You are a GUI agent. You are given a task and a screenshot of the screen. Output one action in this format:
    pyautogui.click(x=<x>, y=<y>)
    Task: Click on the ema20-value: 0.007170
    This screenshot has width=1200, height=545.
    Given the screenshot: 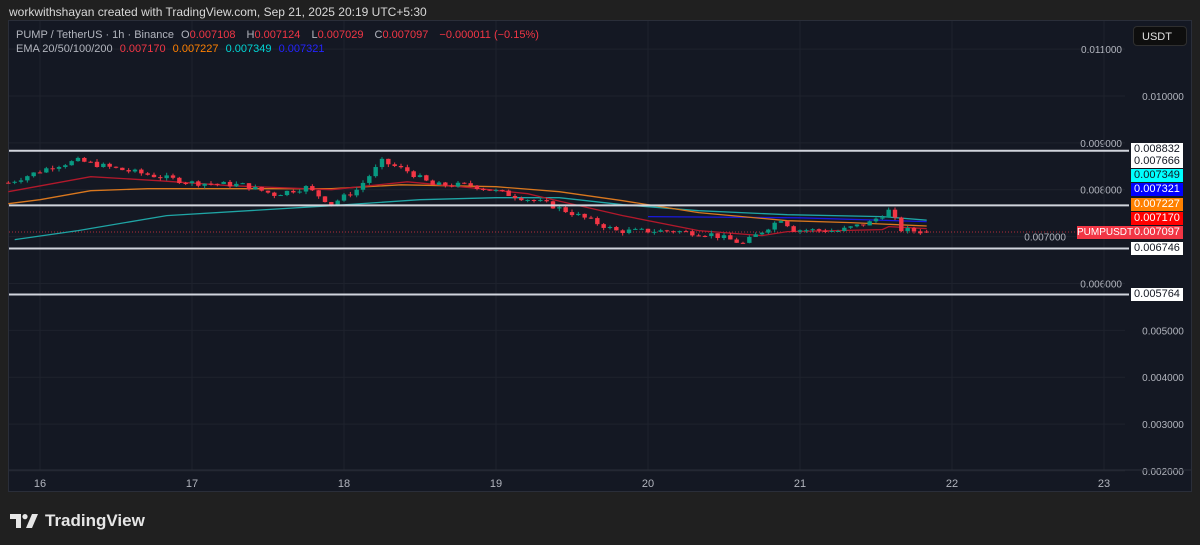 What is the action you would take?
    pyautogui.click(x=142, y=49)
    